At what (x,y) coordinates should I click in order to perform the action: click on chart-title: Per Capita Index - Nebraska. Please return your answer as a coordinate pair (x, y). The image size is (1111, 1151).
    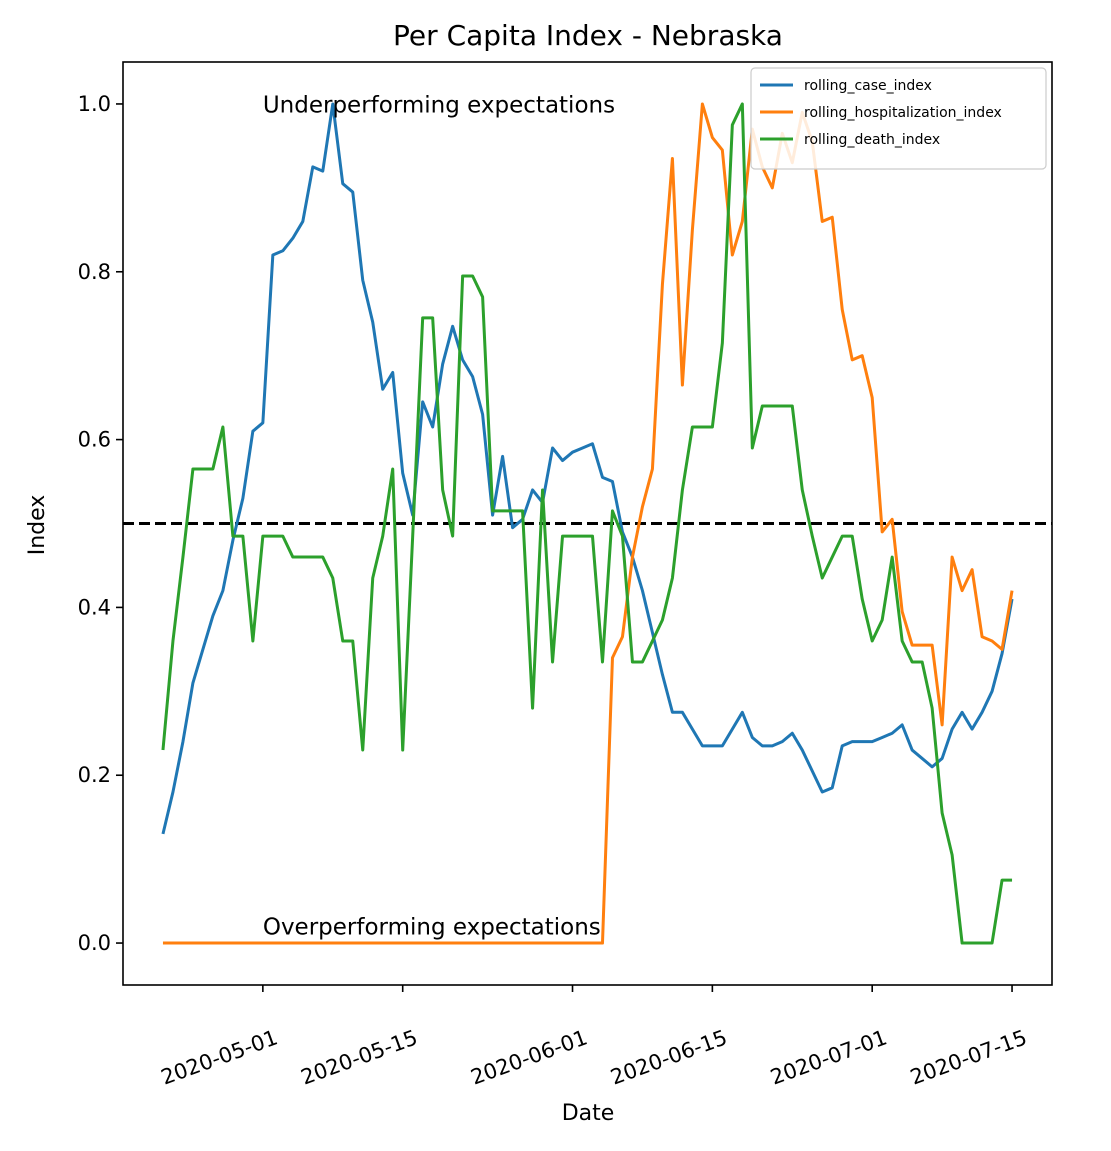
    Looking at the image, I should click on (588, 35).